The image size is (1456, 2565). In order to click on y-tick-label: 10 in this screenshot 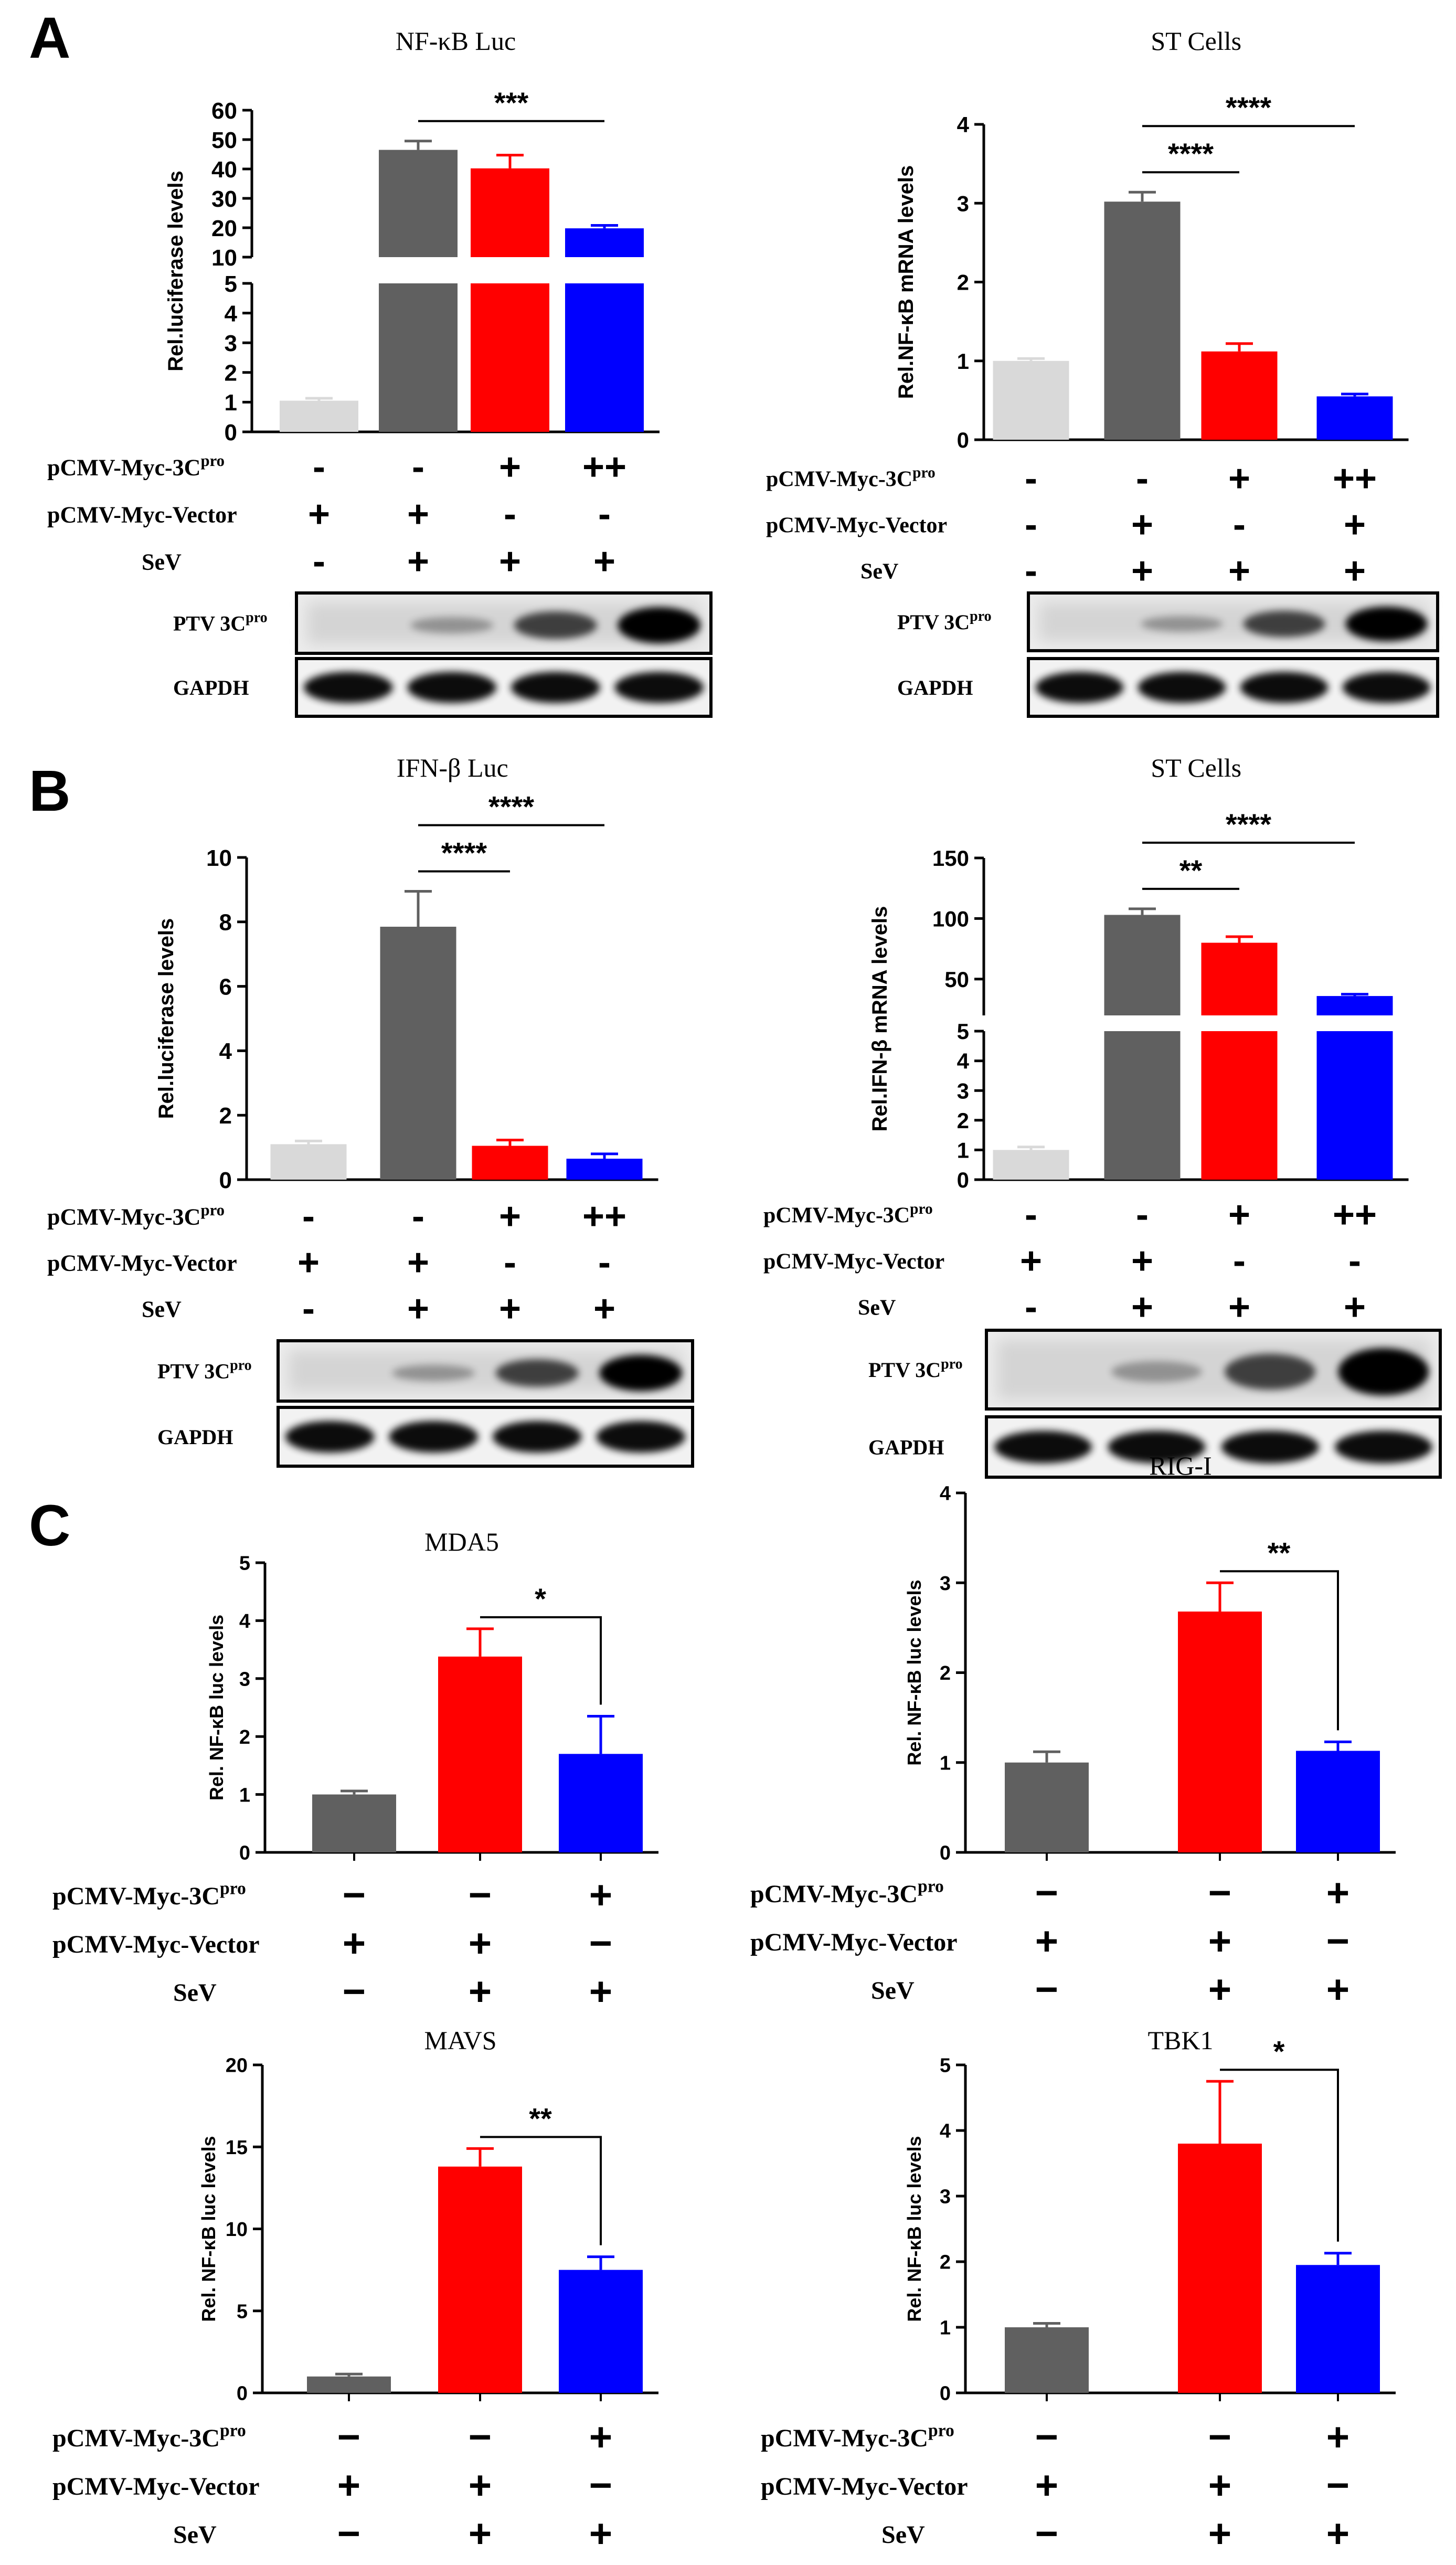, I will do `click(224, 258)`.